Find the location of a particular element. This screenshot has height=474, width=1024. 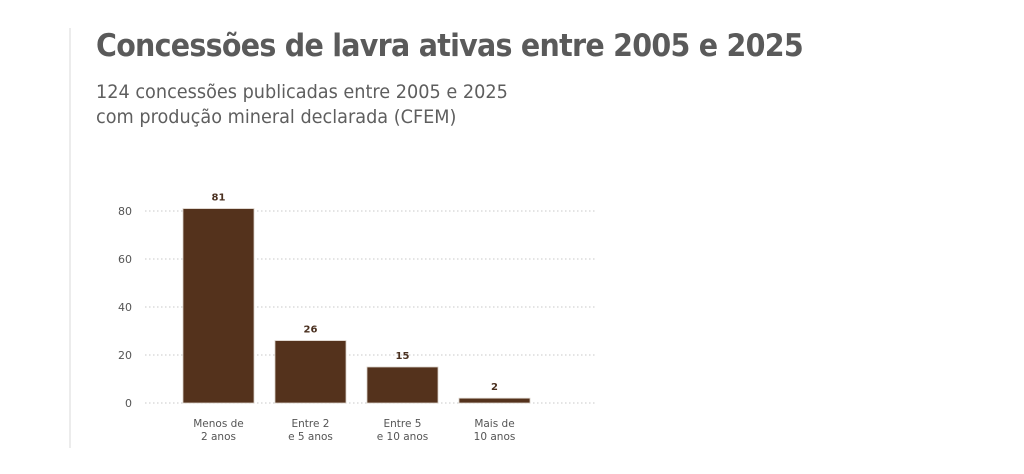

value-label: 26 is located at coordinates (311, 330).